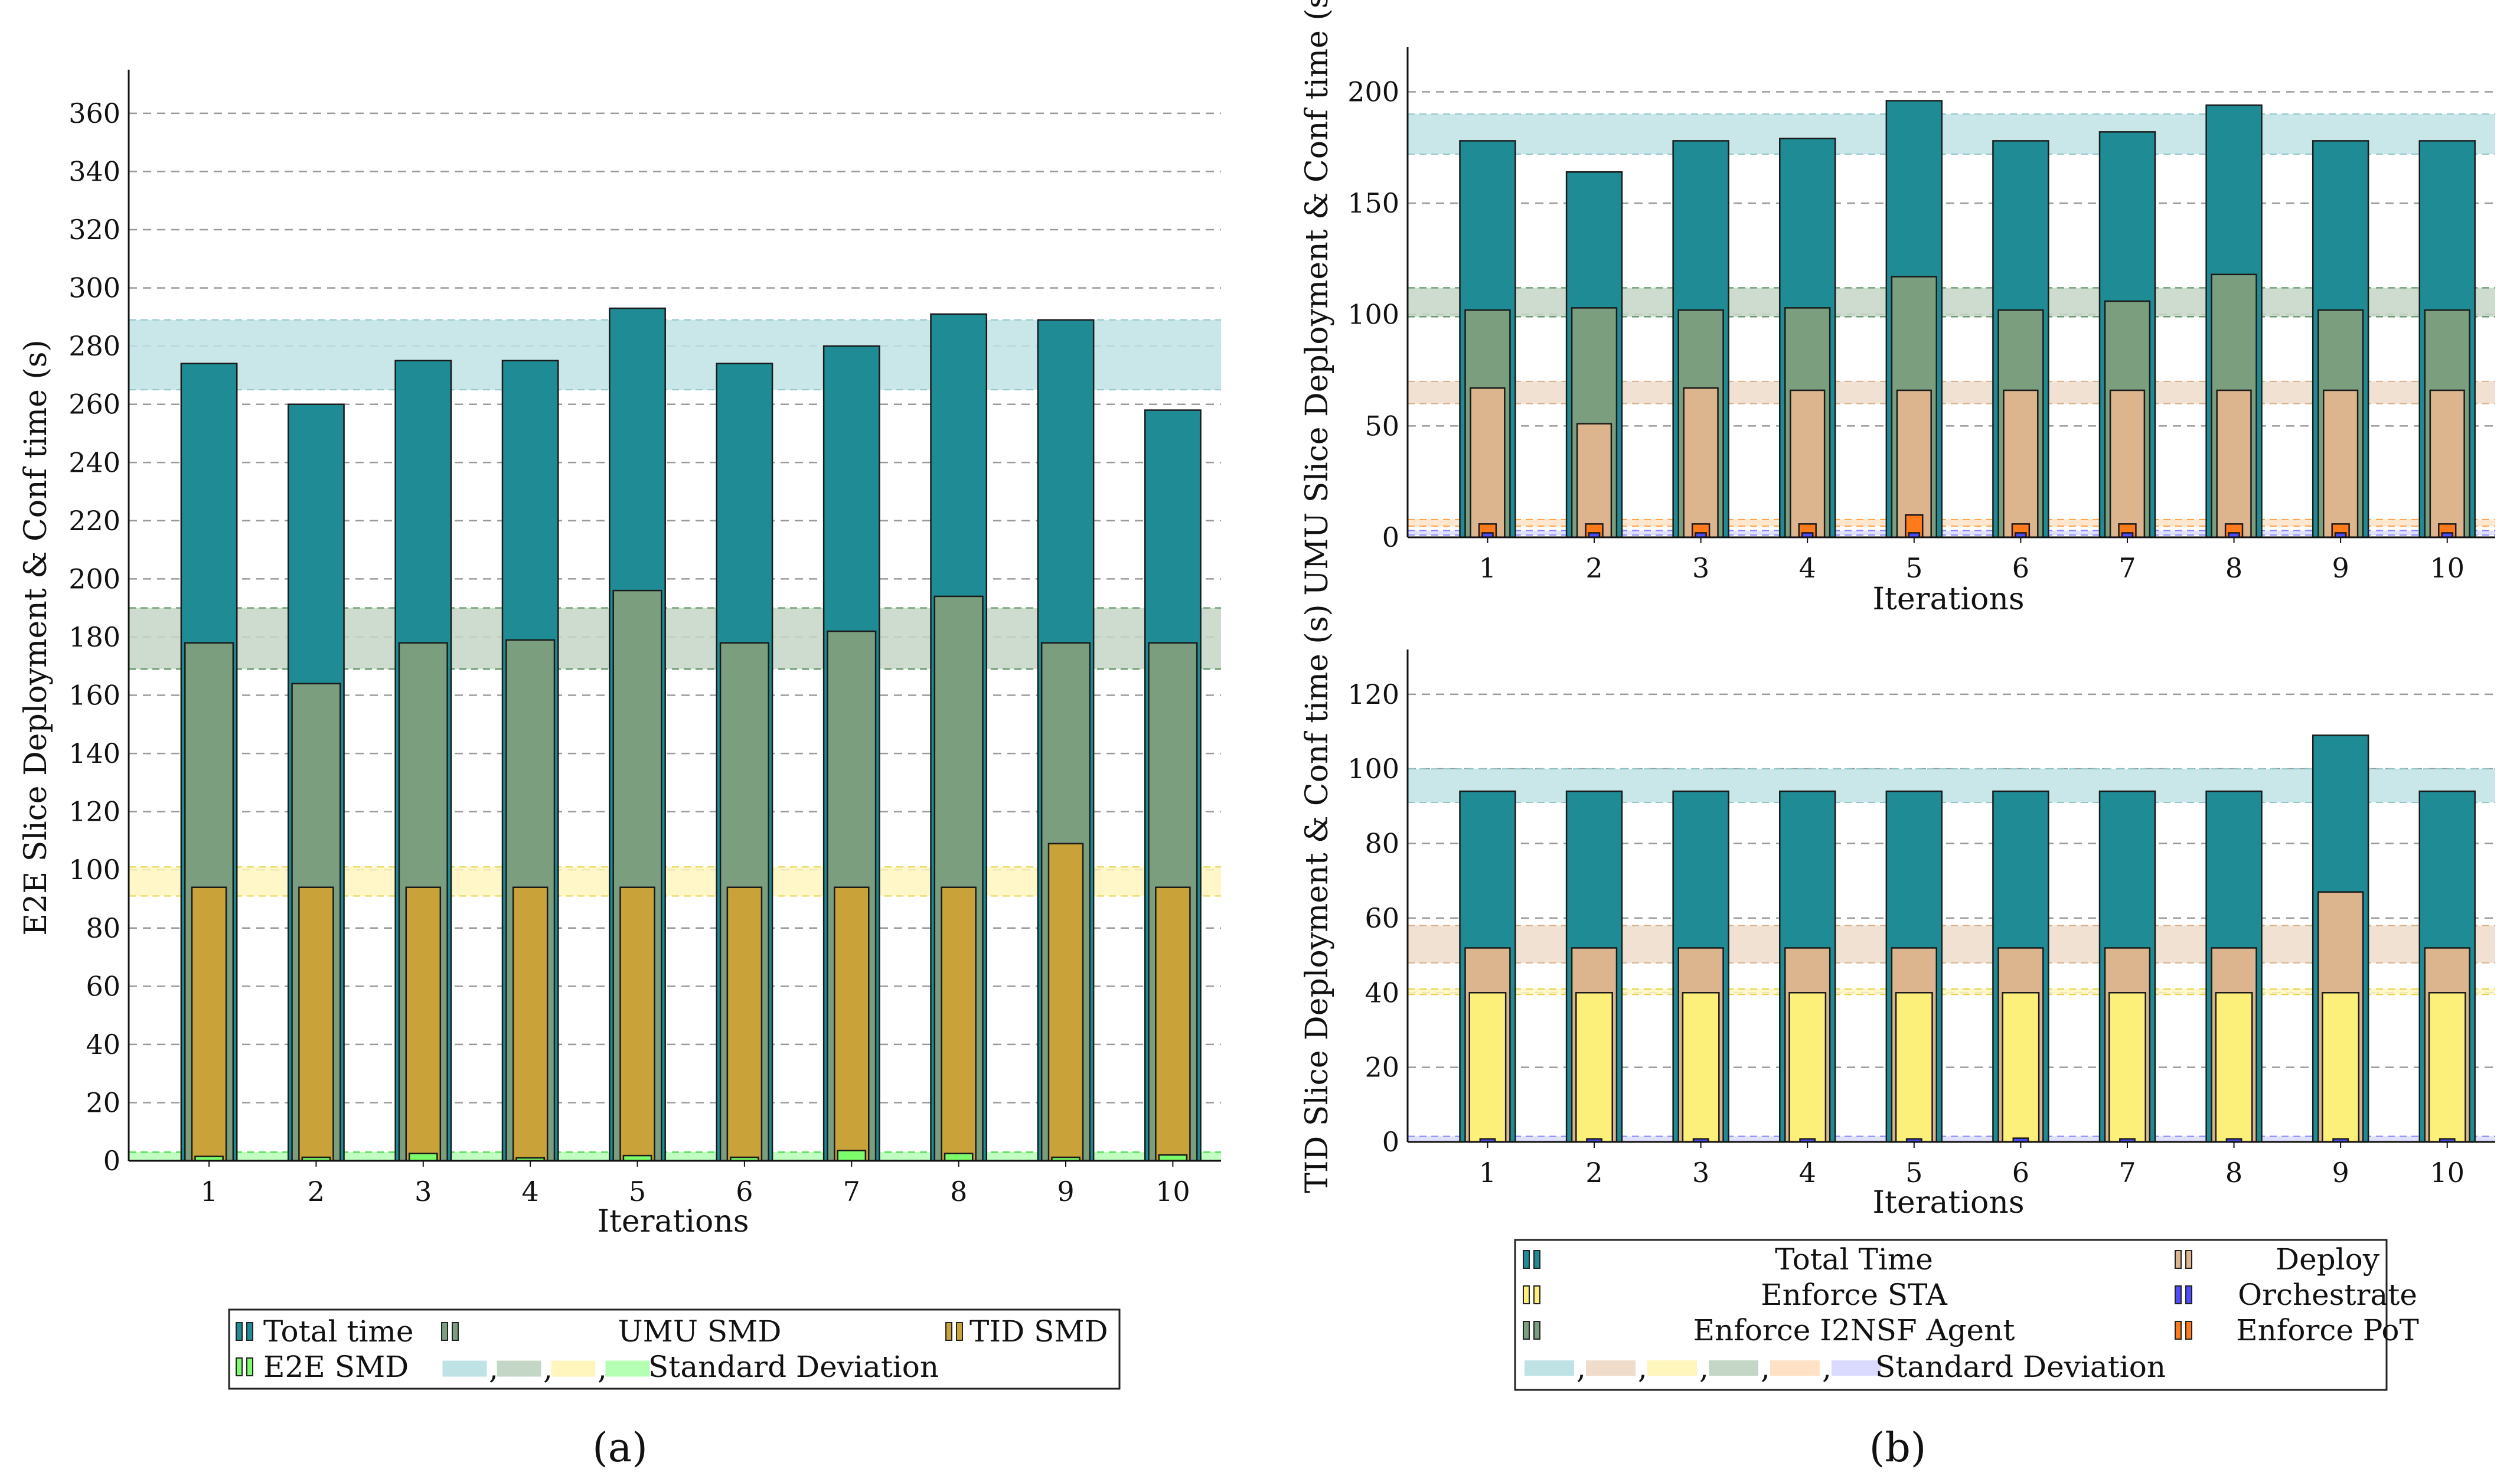  What do you see at coordinates (2183, 1294) in the screenshot?
I see `legend-b-orchestrate-swatch` at bounding box center [2183, 1294].